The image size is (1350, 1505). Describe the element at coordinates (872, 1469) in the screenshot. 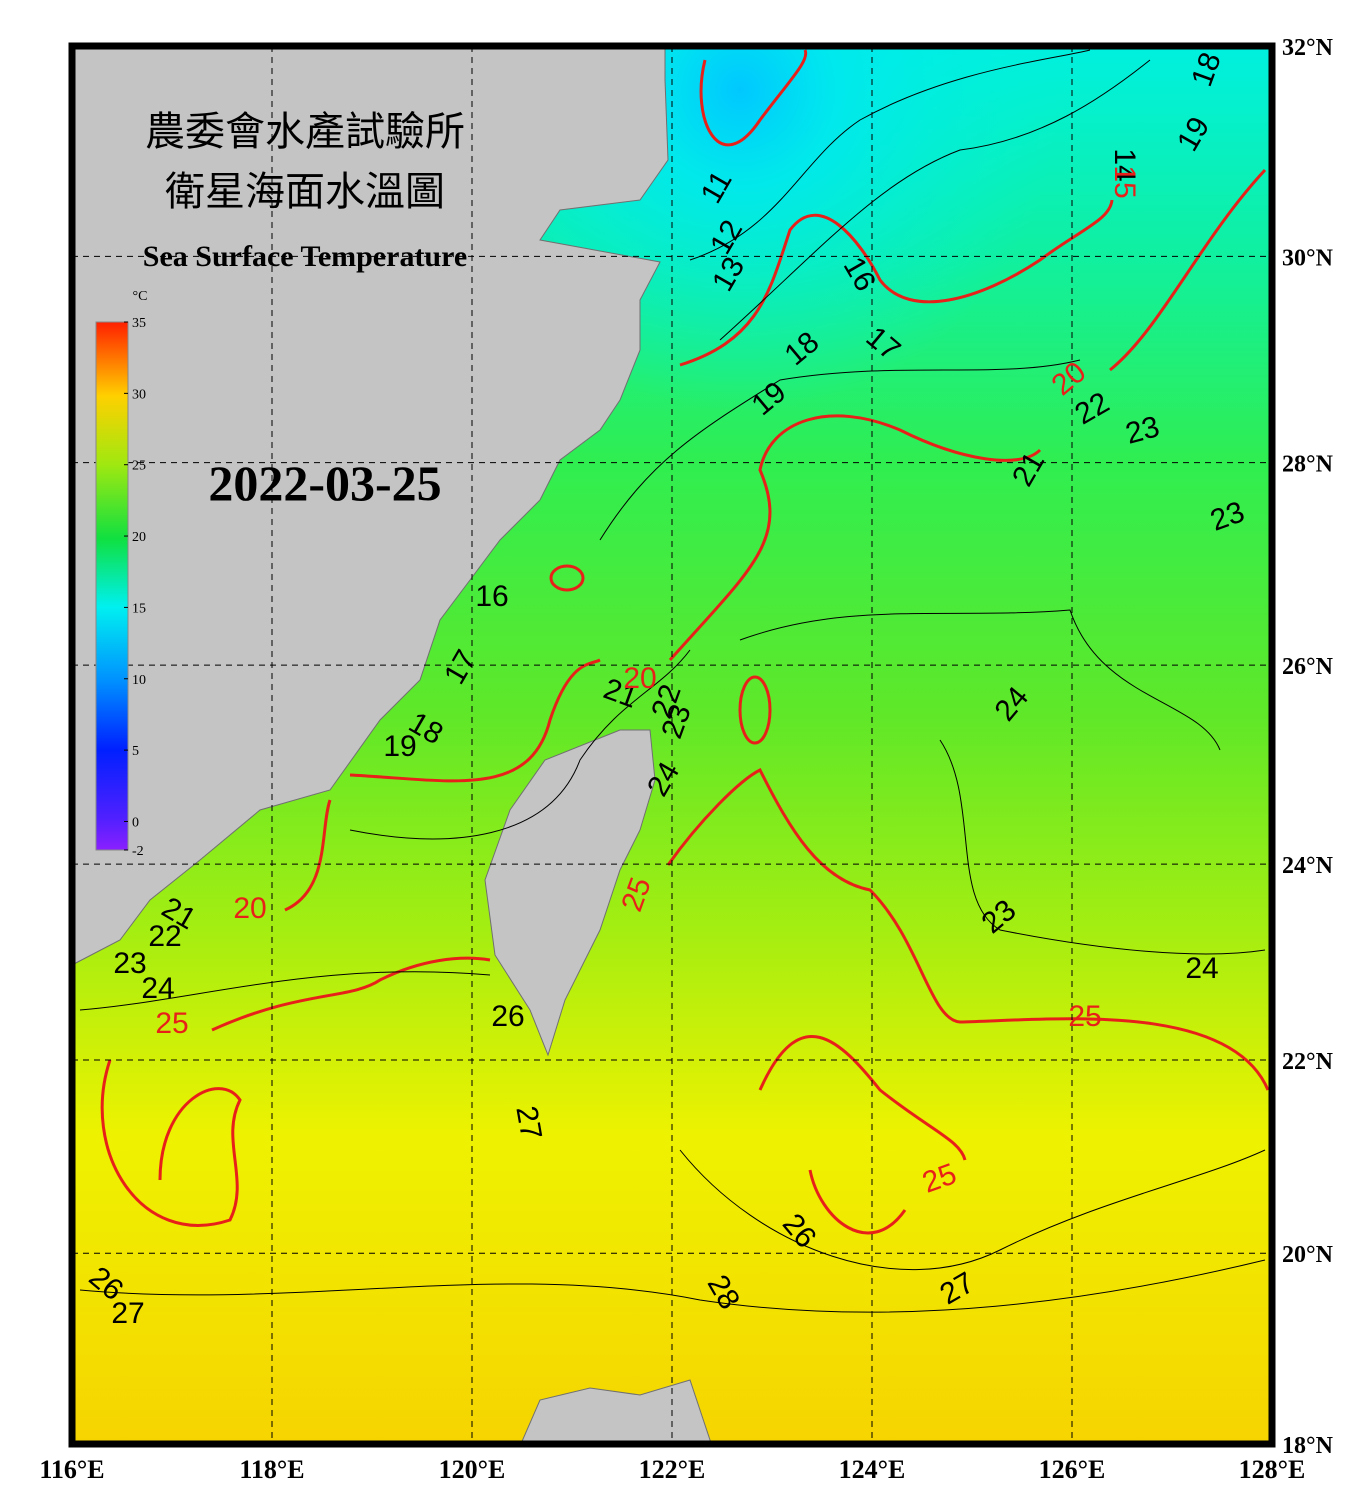

I see `x-tick-label: 124°E` at that location.